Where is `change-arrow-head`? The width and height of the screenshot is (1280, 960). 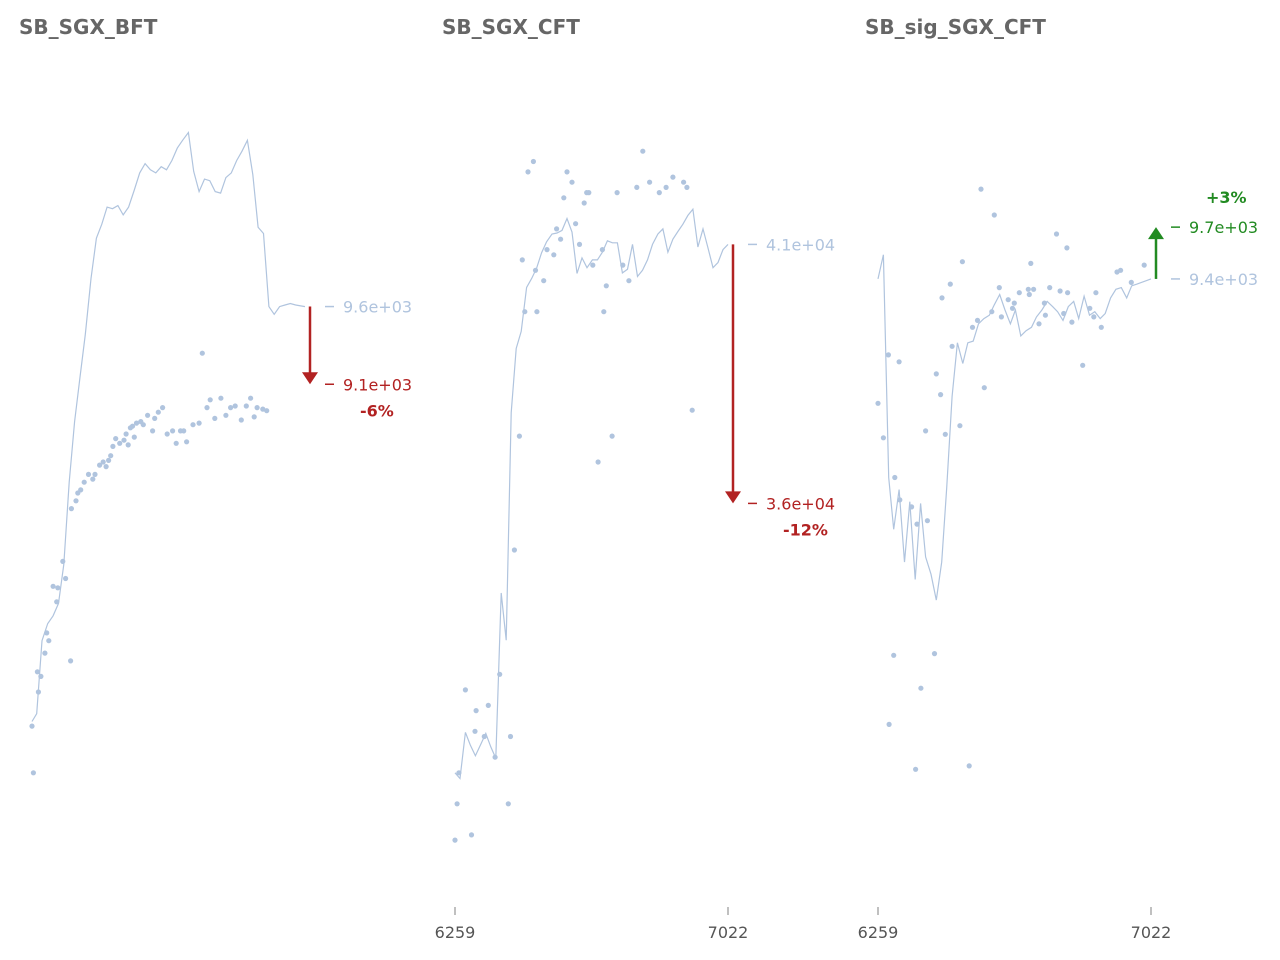
change-arrow-head is located at coordinates (1156, 233).